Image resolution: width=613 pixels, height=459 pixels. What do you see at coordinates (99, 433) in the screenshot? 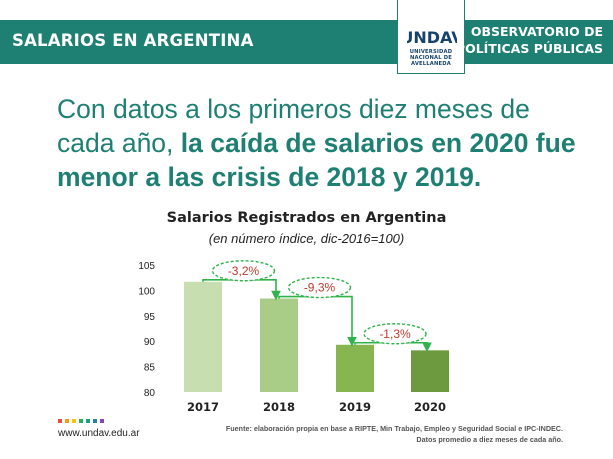
I see `footer-url: www.undav.edu.ar` at bounding box center [99, 433].